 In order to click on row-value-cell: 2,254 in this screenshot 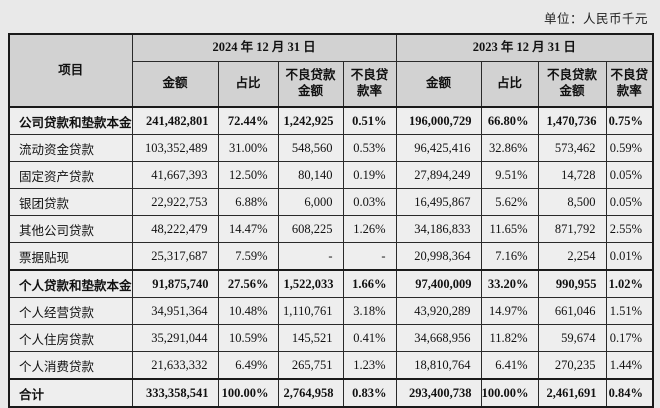, I will do `click(572, 256)`.